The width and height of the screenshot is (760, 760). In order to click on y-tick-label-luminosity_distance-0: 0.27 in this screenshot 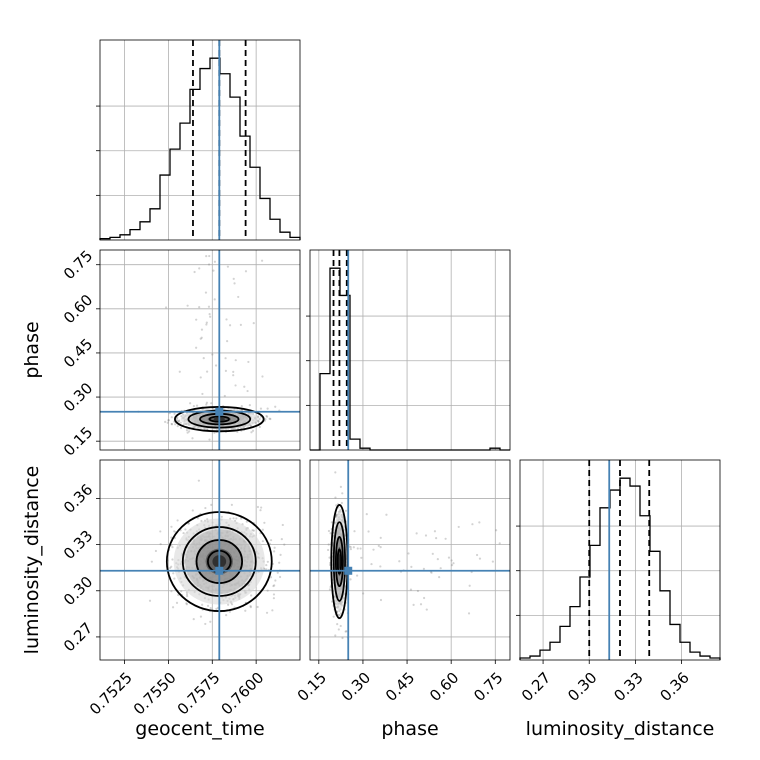, I will do `click(78, 637)`.